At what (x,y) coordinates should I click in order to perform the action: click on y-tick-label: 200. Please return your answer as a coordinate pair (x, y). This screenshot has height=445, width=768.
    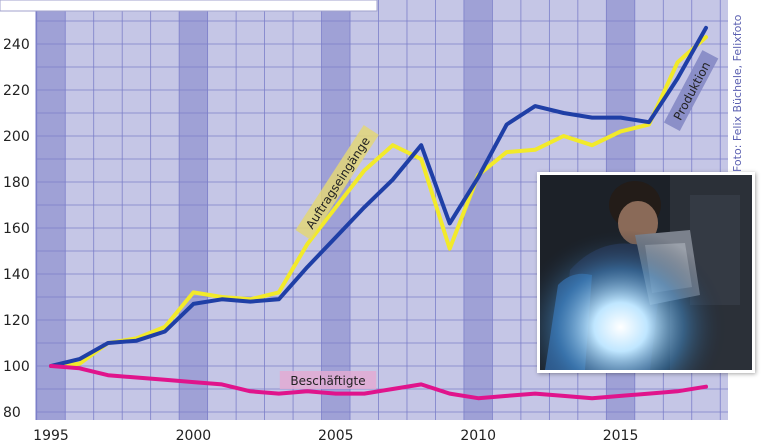
    Looking at the image, I should click on (16, 137).